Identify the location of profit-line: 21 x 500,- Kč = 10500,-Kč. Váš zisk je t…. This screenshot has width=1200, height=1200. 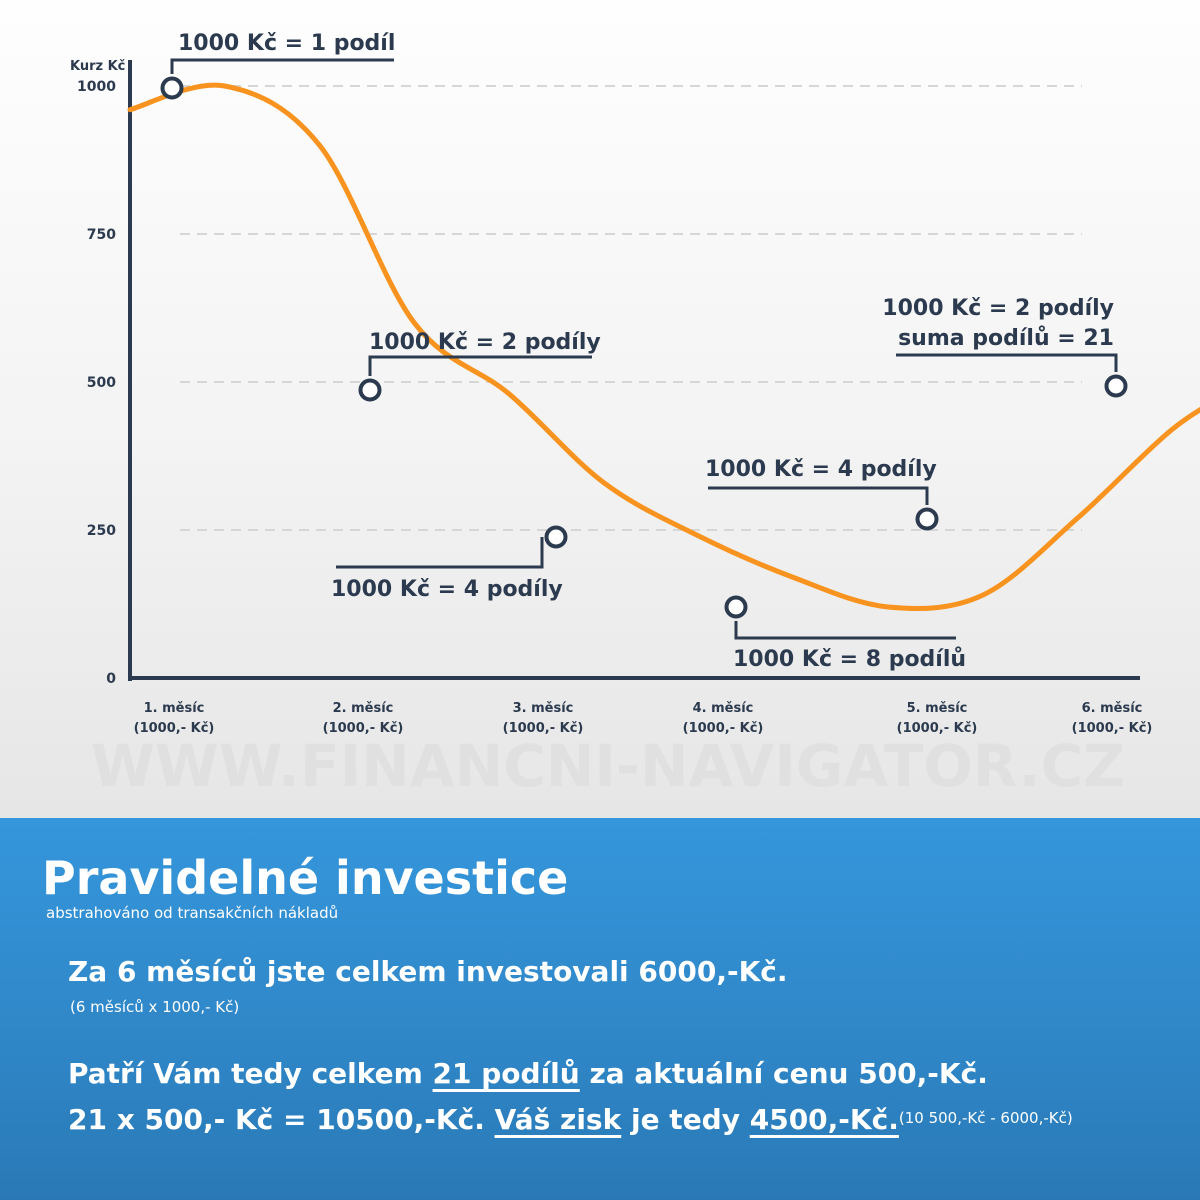
(570, 1119).